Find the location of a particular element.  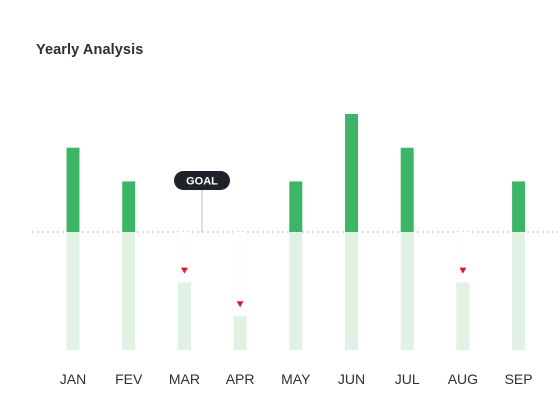

below-goal-marker-mar is located at coordinates (184, 270).